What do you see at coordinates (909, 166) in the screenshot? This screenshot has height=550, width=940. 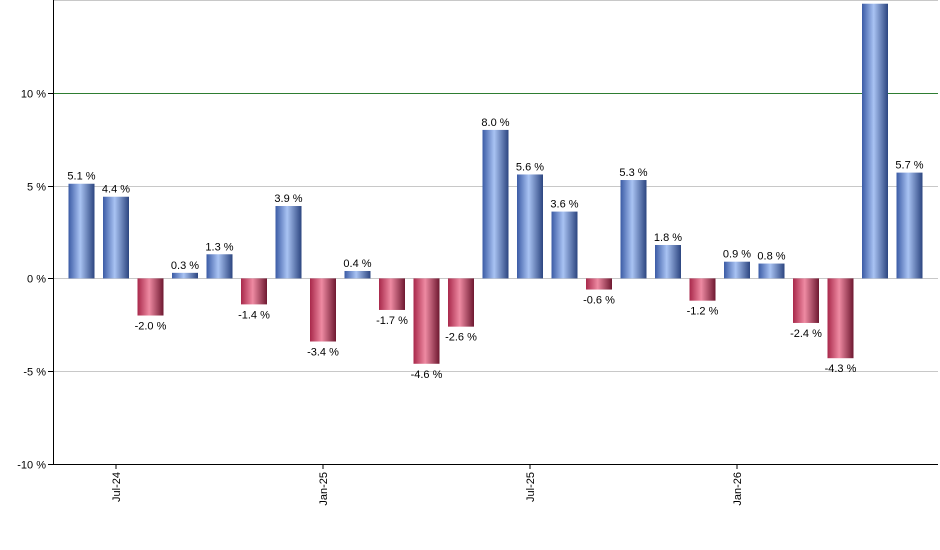 I see `data-label: 5.7 %` at bounding box center [909, 166].